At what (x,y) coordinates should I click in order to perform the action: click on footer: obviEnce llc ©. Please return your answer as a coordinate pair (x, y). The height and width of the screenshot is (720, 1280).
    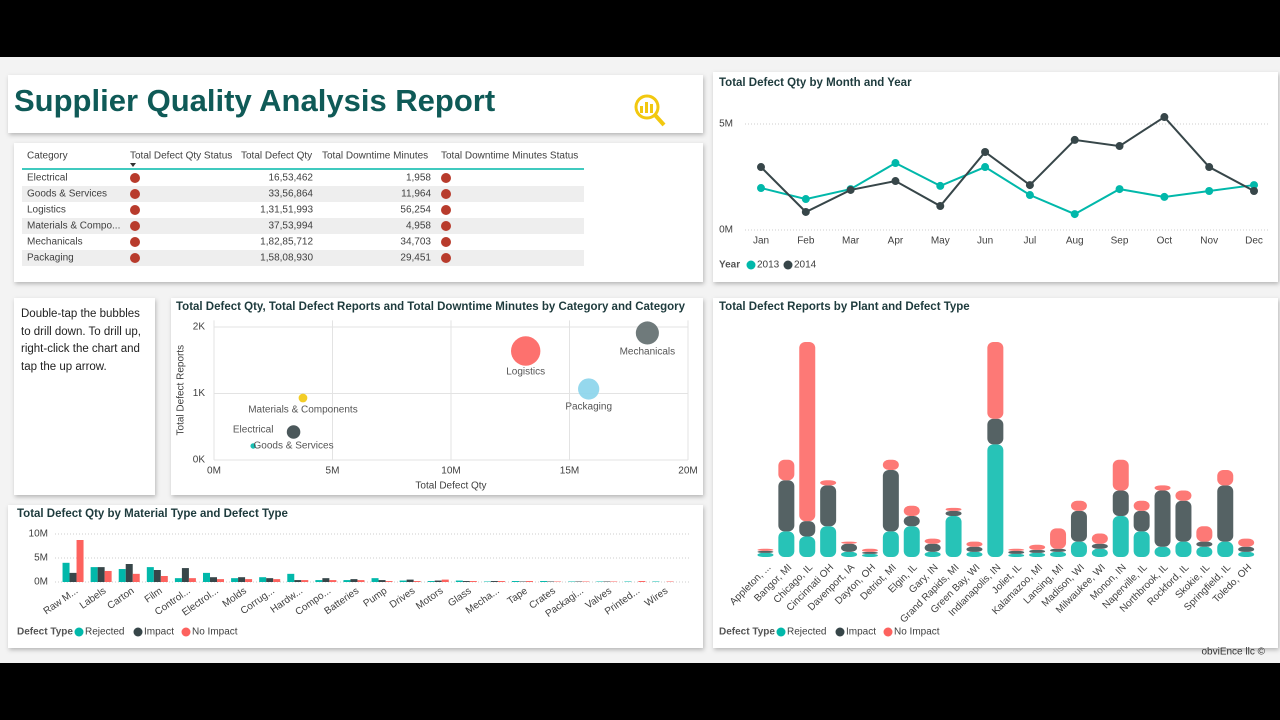
    Looking at the image, I should click on (1233, 652).